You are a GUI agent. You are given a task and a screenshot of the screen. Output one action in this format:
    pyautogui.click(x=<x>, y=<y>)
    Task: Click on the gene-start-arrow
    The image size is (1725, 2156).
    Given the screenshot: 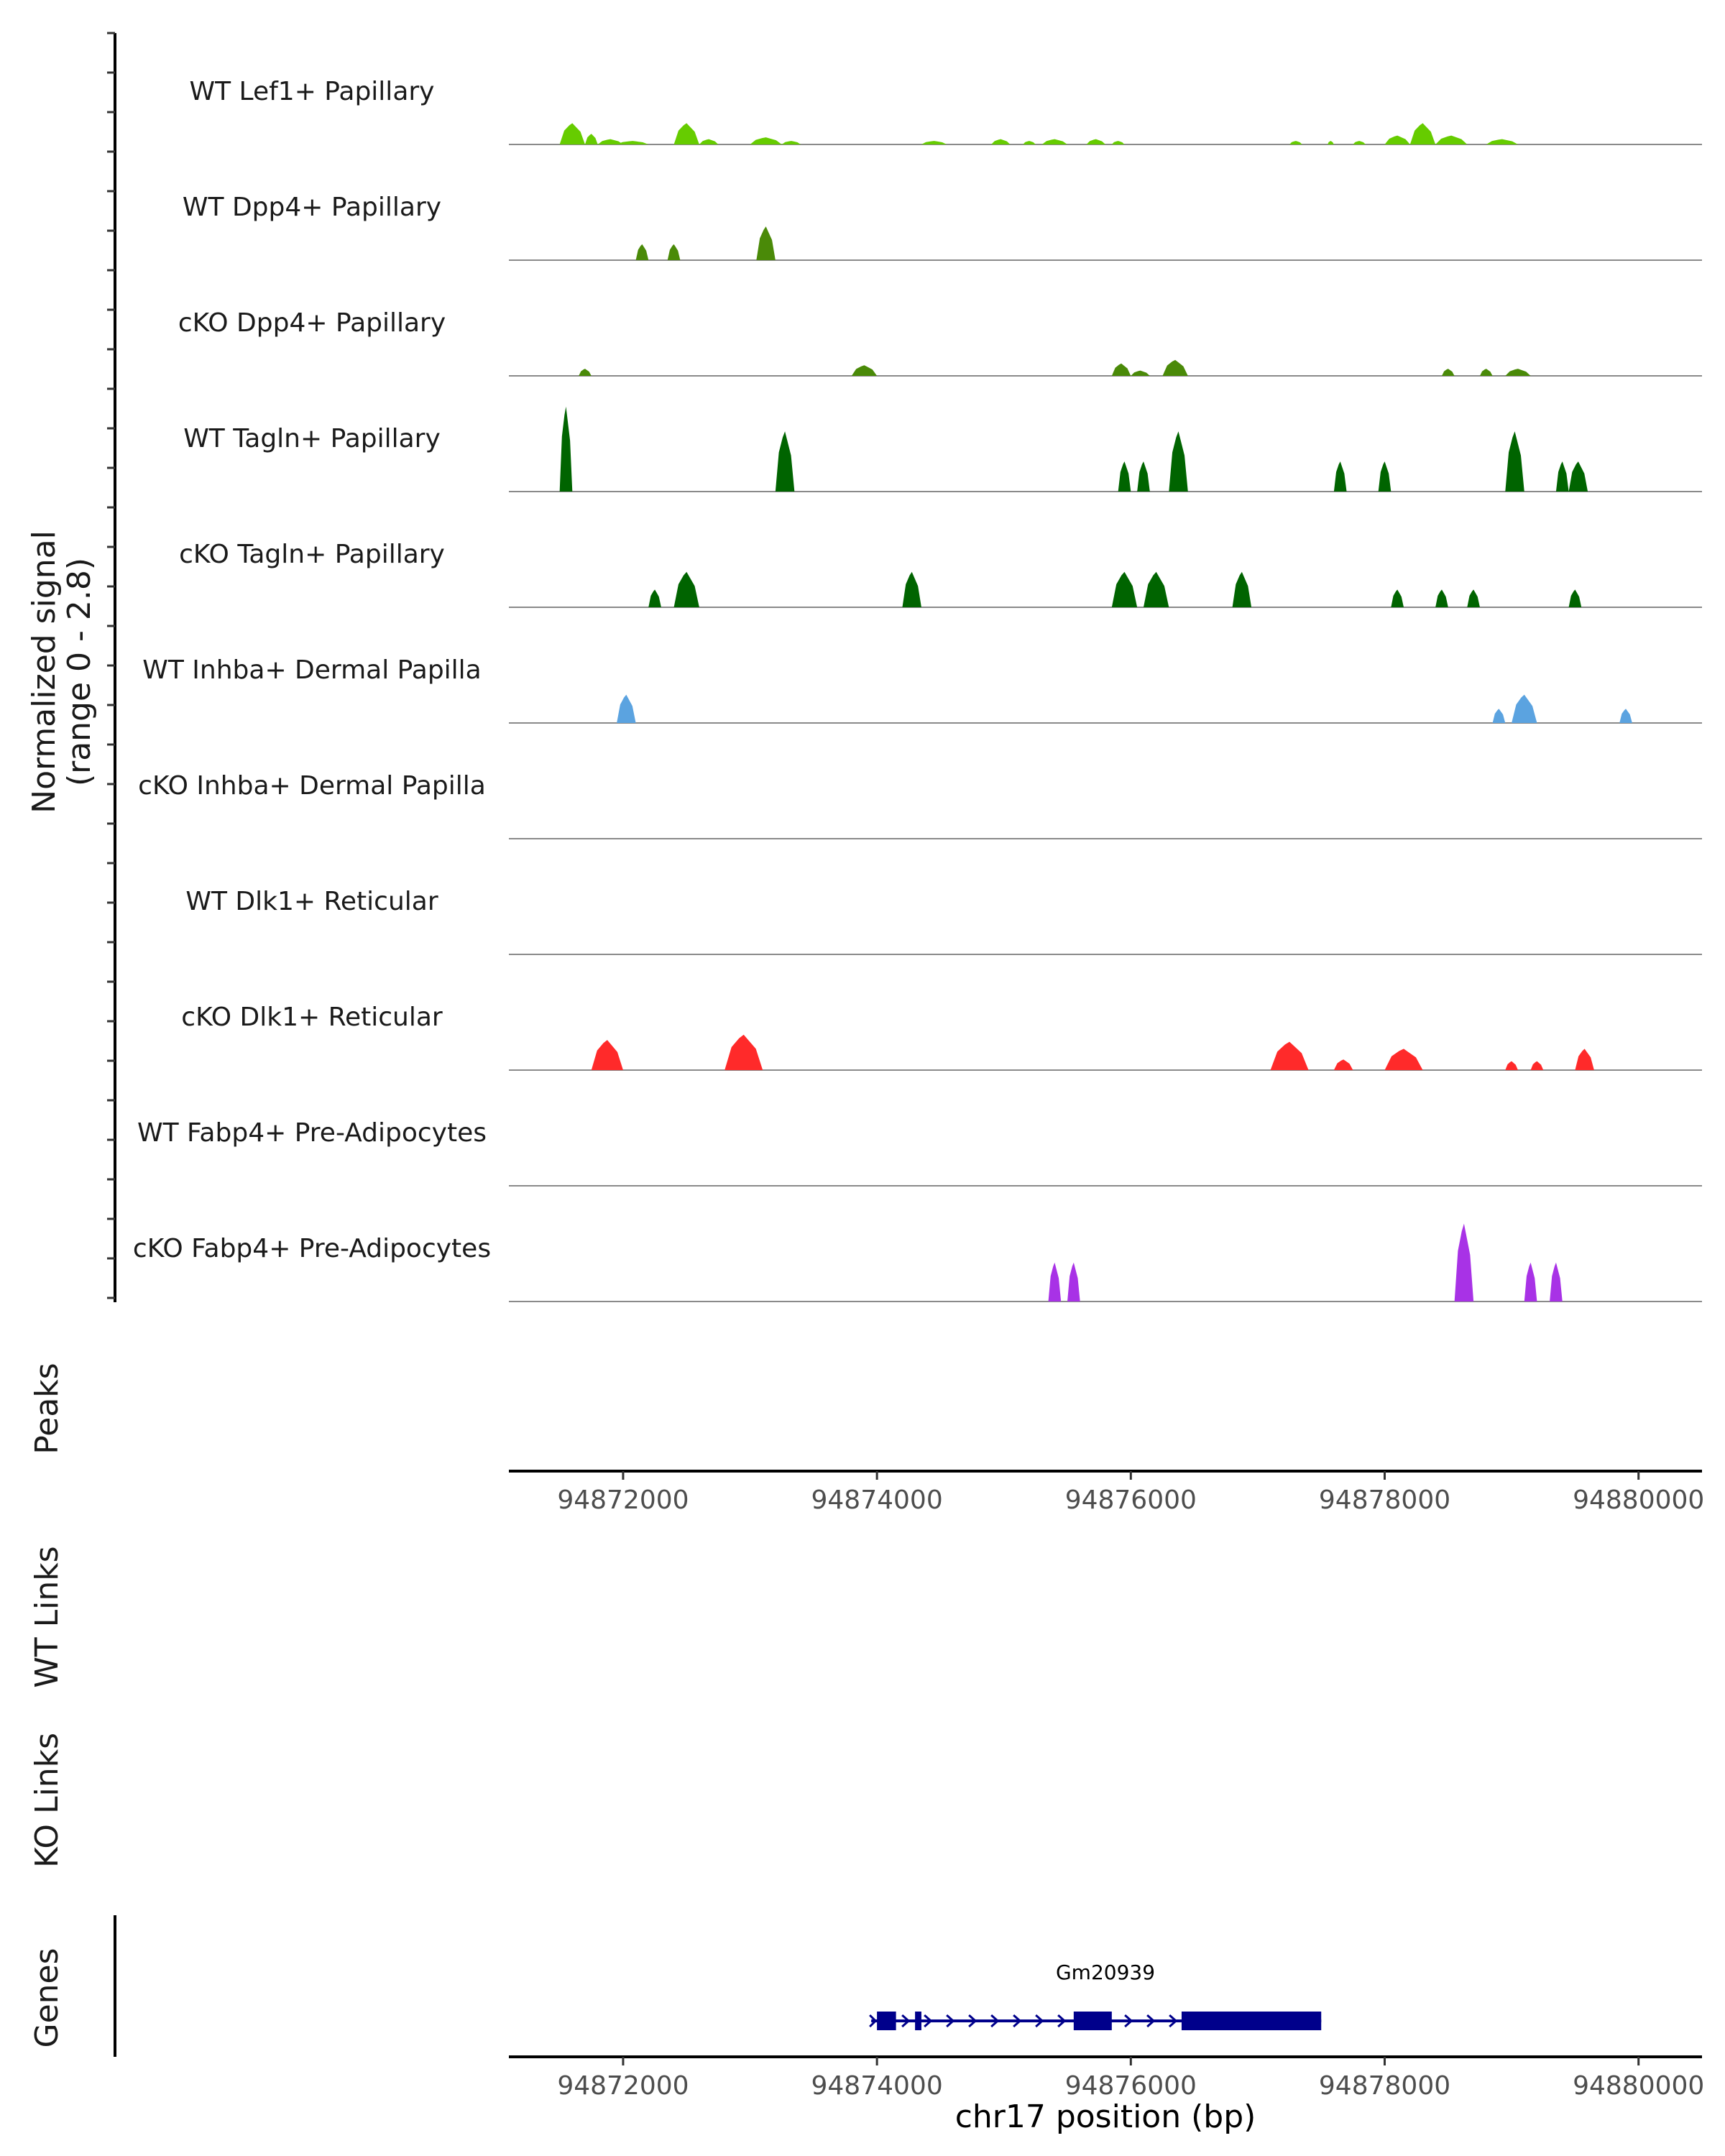 What is the action you would take?
    pyautogui.click(x=873, y=2021)
    